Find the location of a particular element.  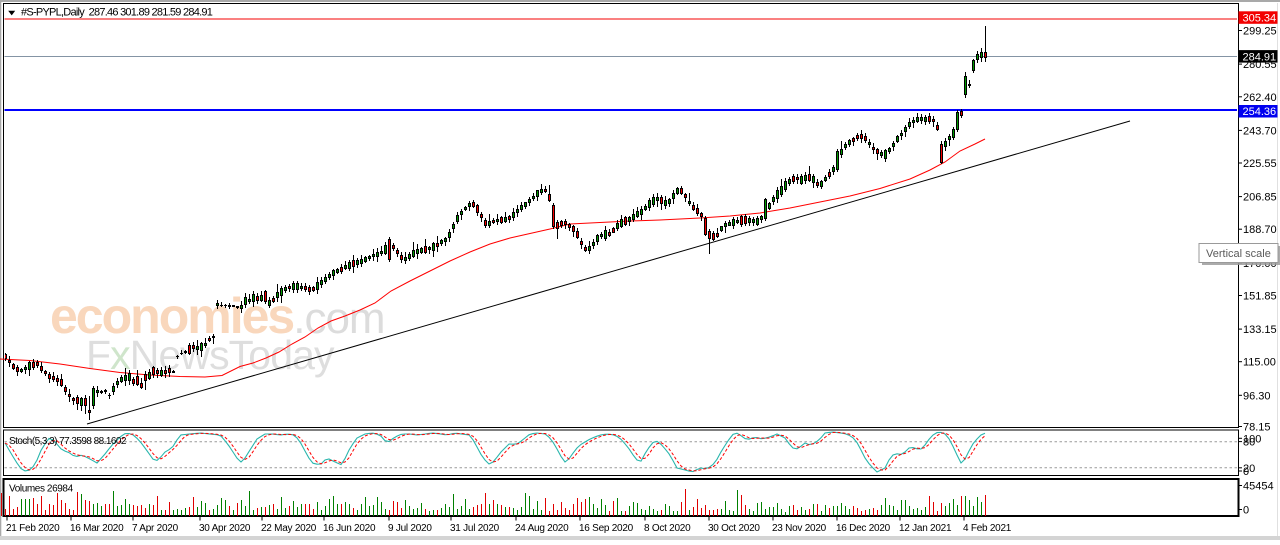

svg-text: 20 is located at coordinates (1249, 469).